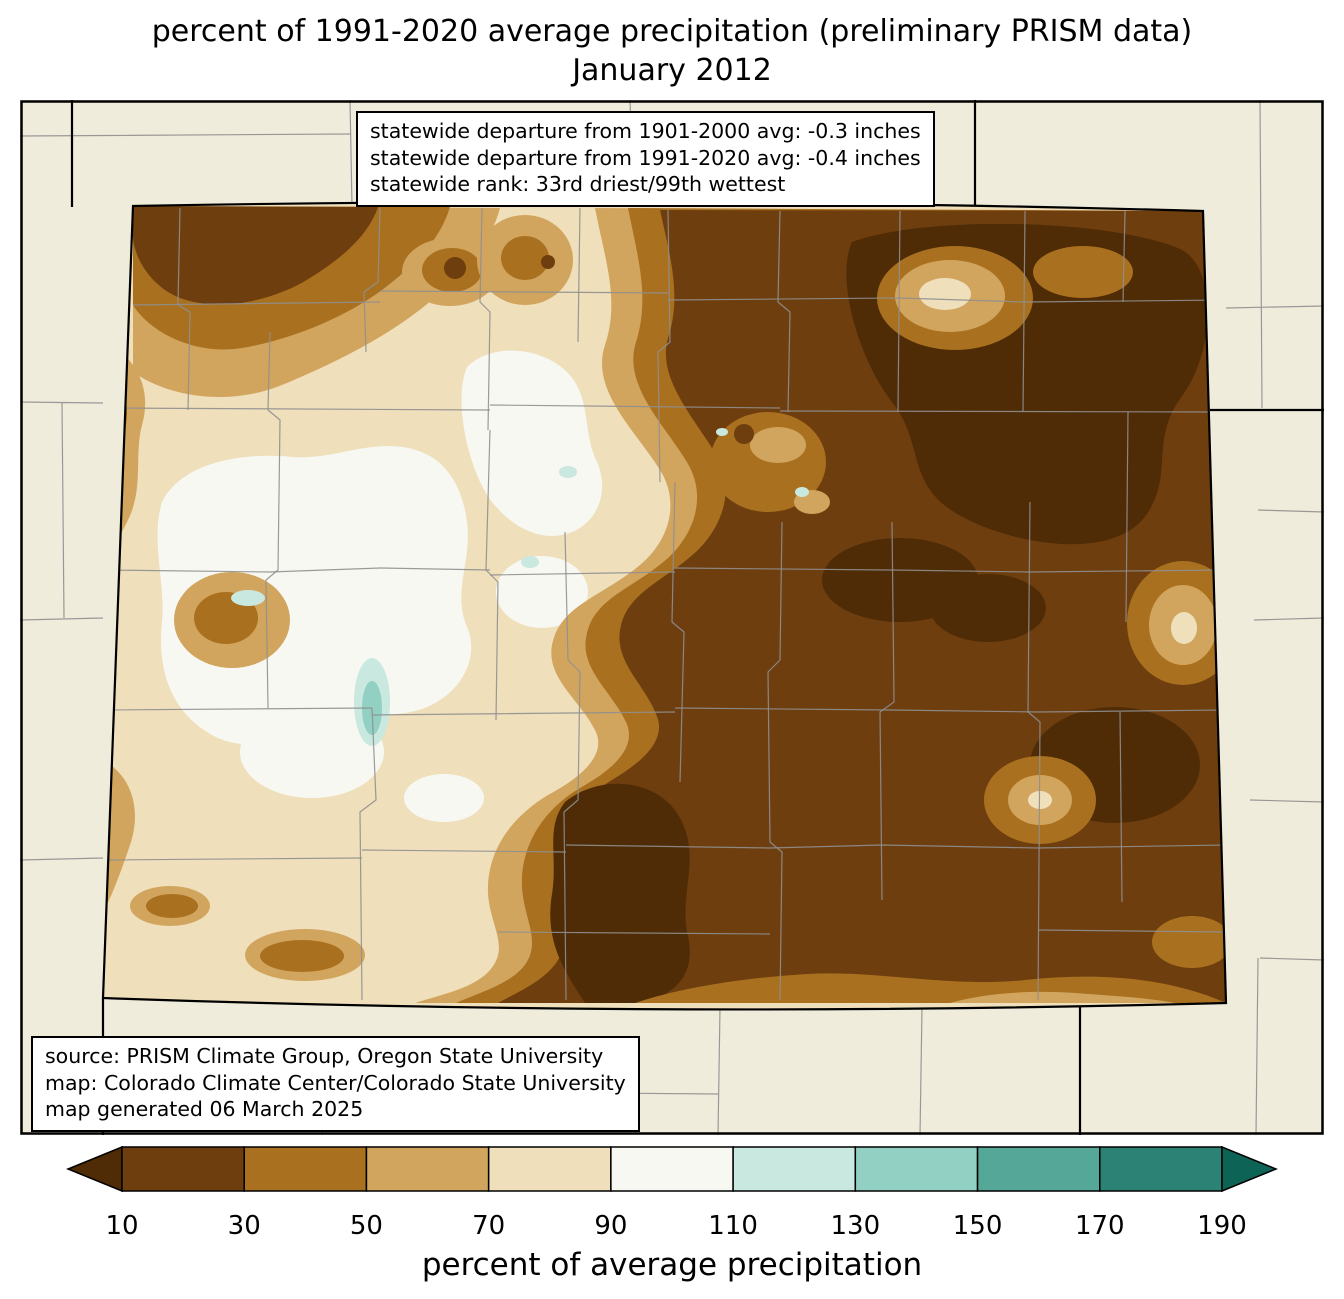 The width and height of the screenshot is (1344, 1299). Describe the element at coordinates (366, 1226) in the screenshot. I see `colorbar-tick-label: 50` at that location.